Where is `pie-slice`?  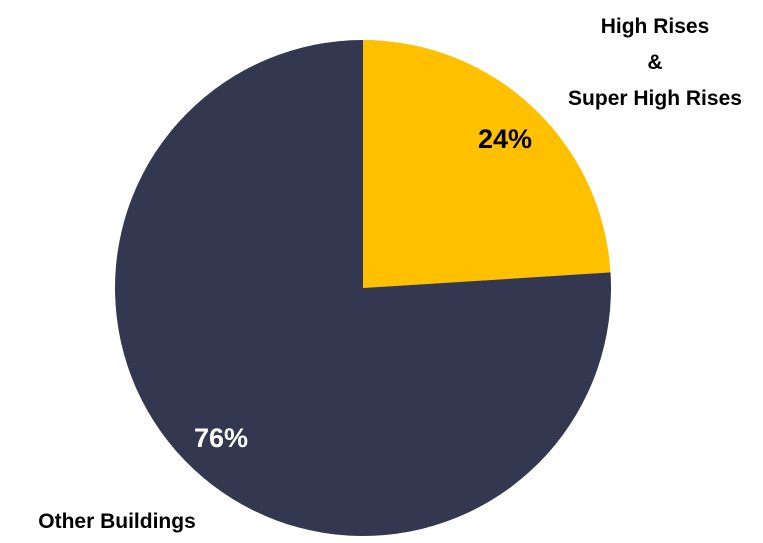
pie-slice is located at coordinates (487, 164).